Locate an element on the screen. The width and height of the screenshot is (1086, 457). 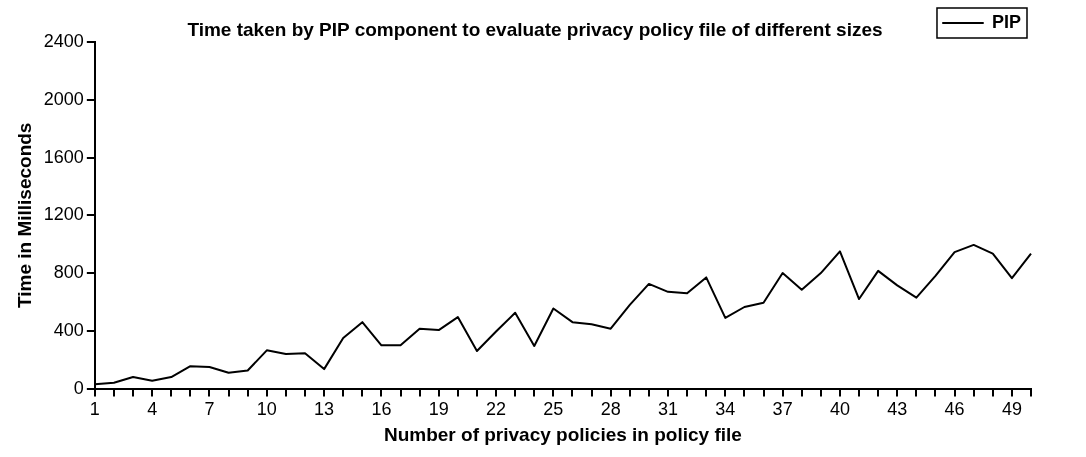
x-tick-label: 7 is located at coordinates (209, 409).